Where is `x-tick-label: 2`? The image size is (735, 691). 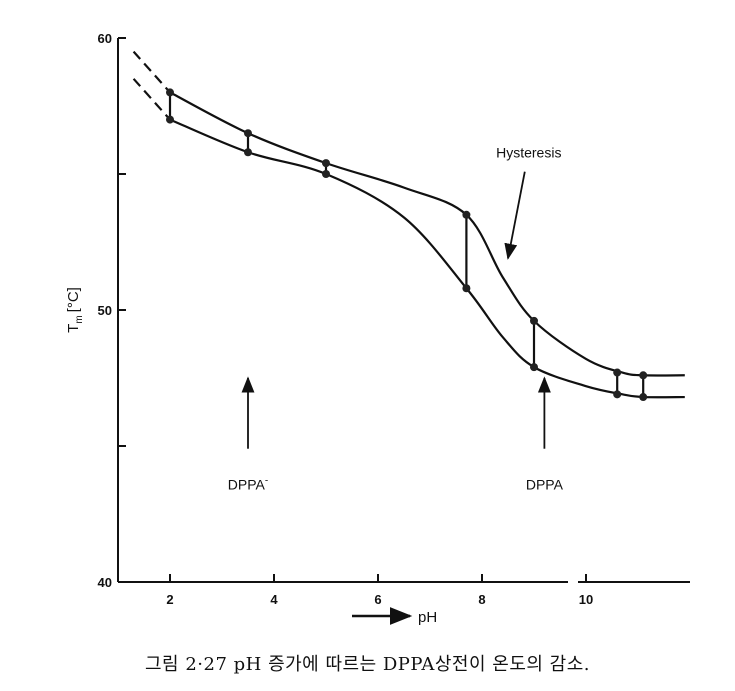
x-tick-label: 2 is located at coordinates (169, 599).